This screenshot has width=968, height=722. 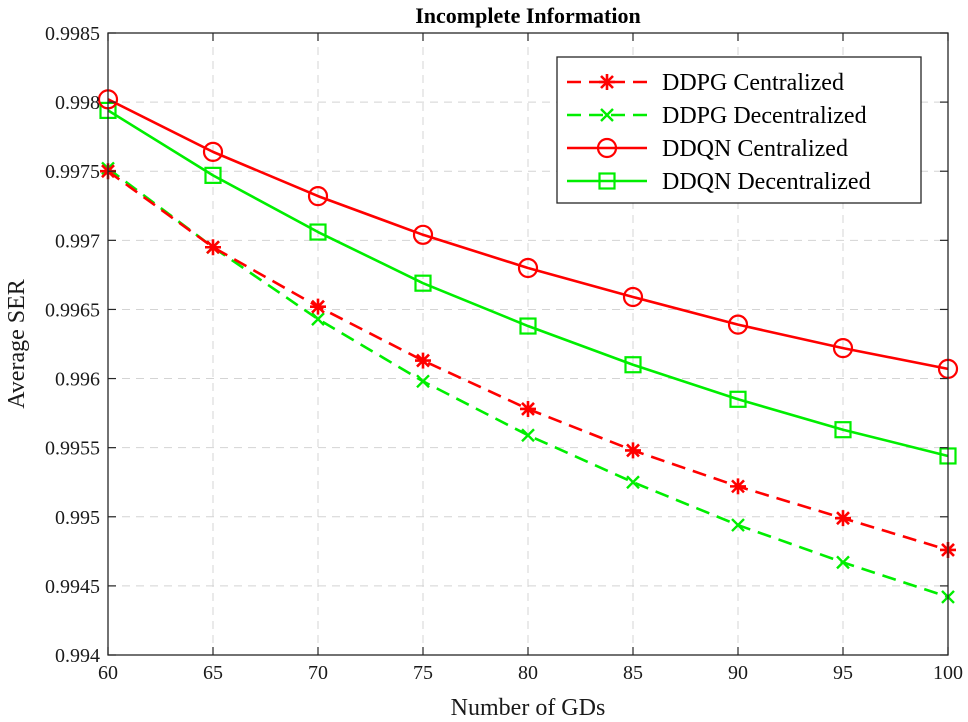 I want to click on x-axis-tick-labels: 60 65 70 75 80 85 90 95 100, so click(x=530, y=673).